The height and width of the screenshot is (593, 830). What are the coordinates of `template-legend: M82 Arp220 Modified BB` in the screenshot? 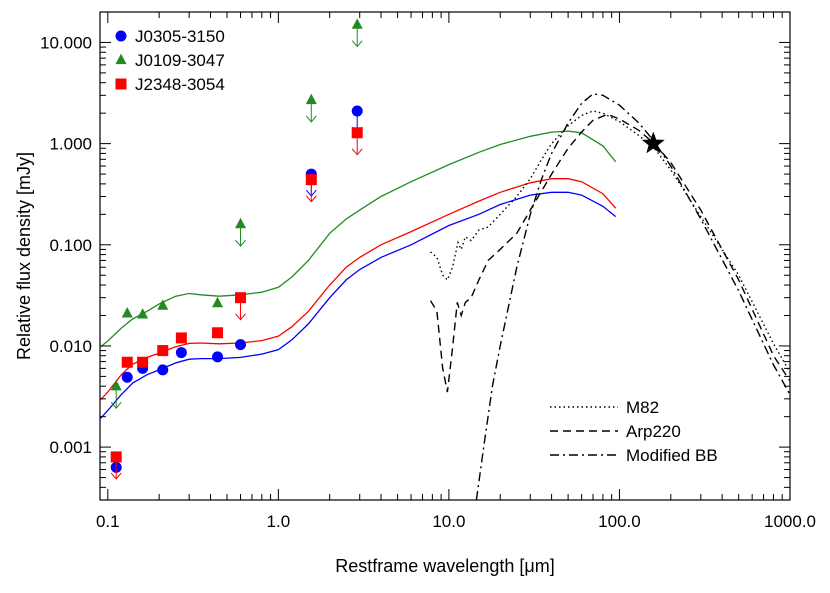 It's located at (634, 431).